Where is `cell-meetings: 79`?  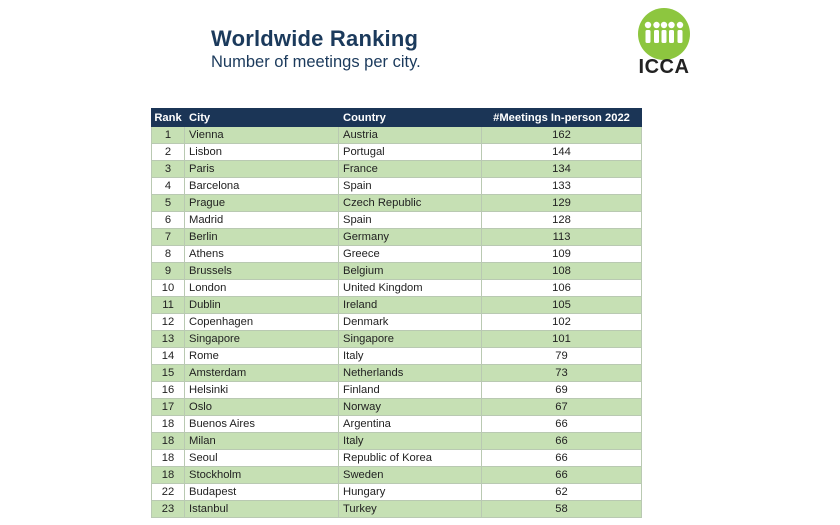
cell-meetings: 79 is located at coordinates (561, 356).